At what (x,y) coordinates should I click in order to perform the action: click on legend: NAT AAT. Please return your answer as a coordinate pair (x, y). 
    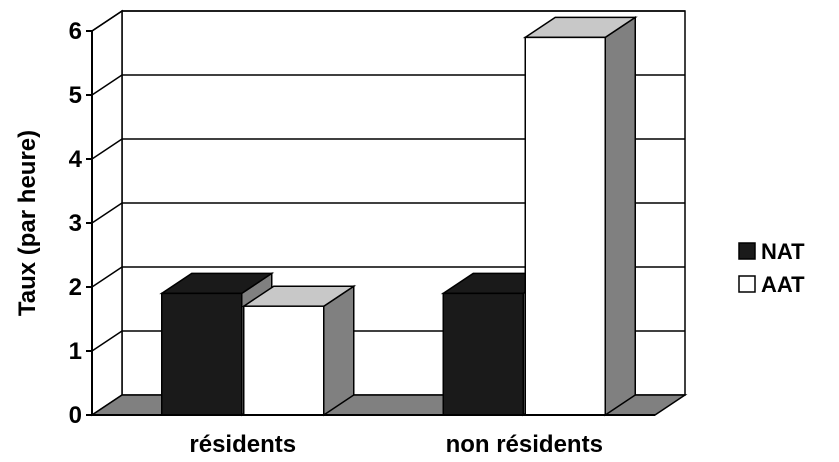
    Looking at the image, I should click on (787, 271).